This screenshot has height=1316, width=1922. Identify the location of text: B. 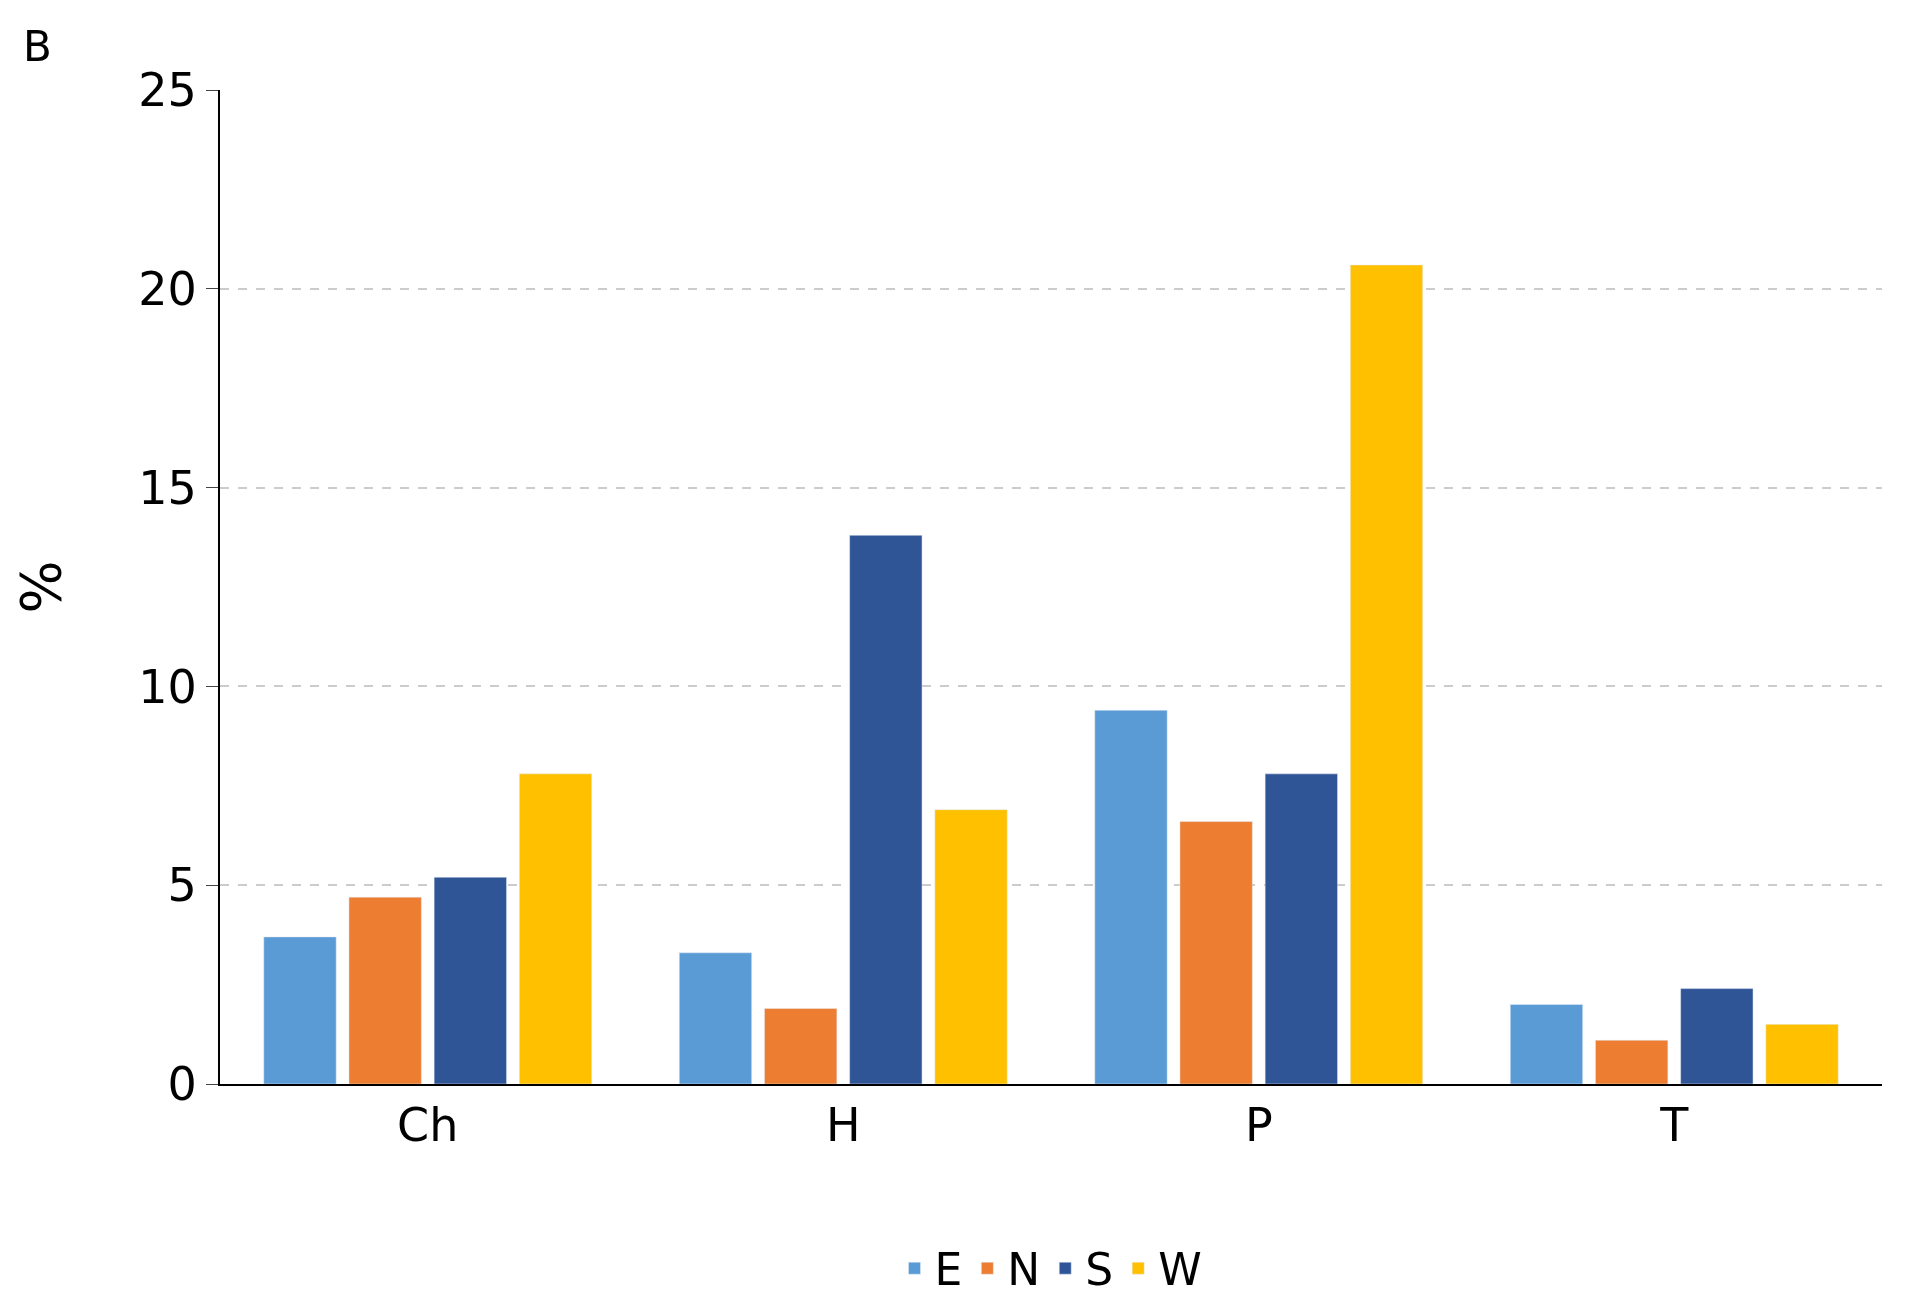
(37, 46).